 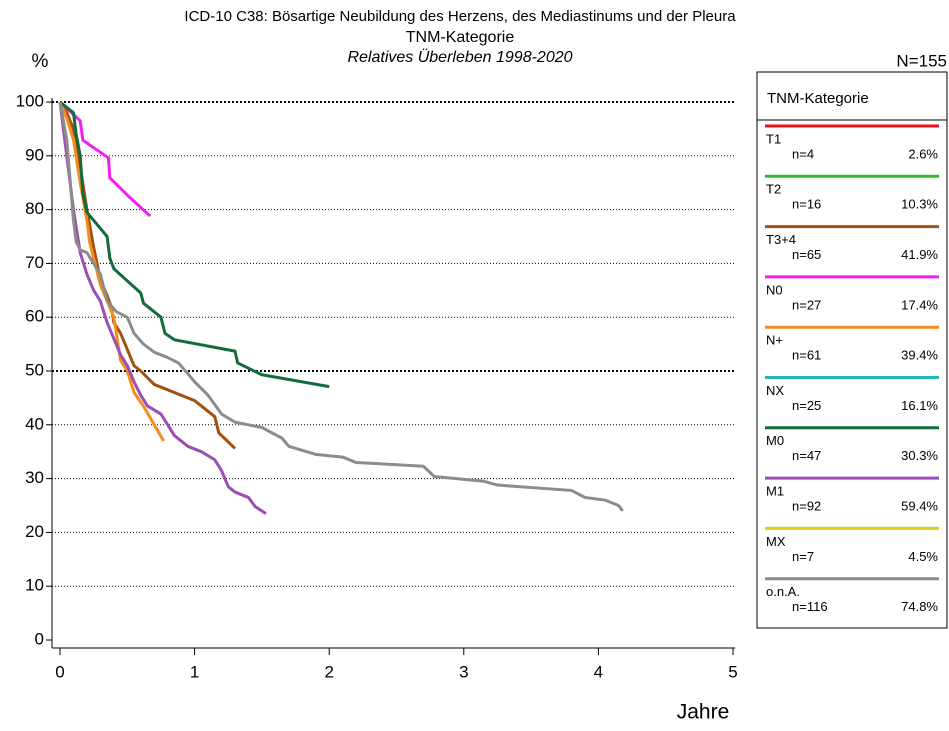 I want to click on legend-count: n=47, so click(x=806, y=455).